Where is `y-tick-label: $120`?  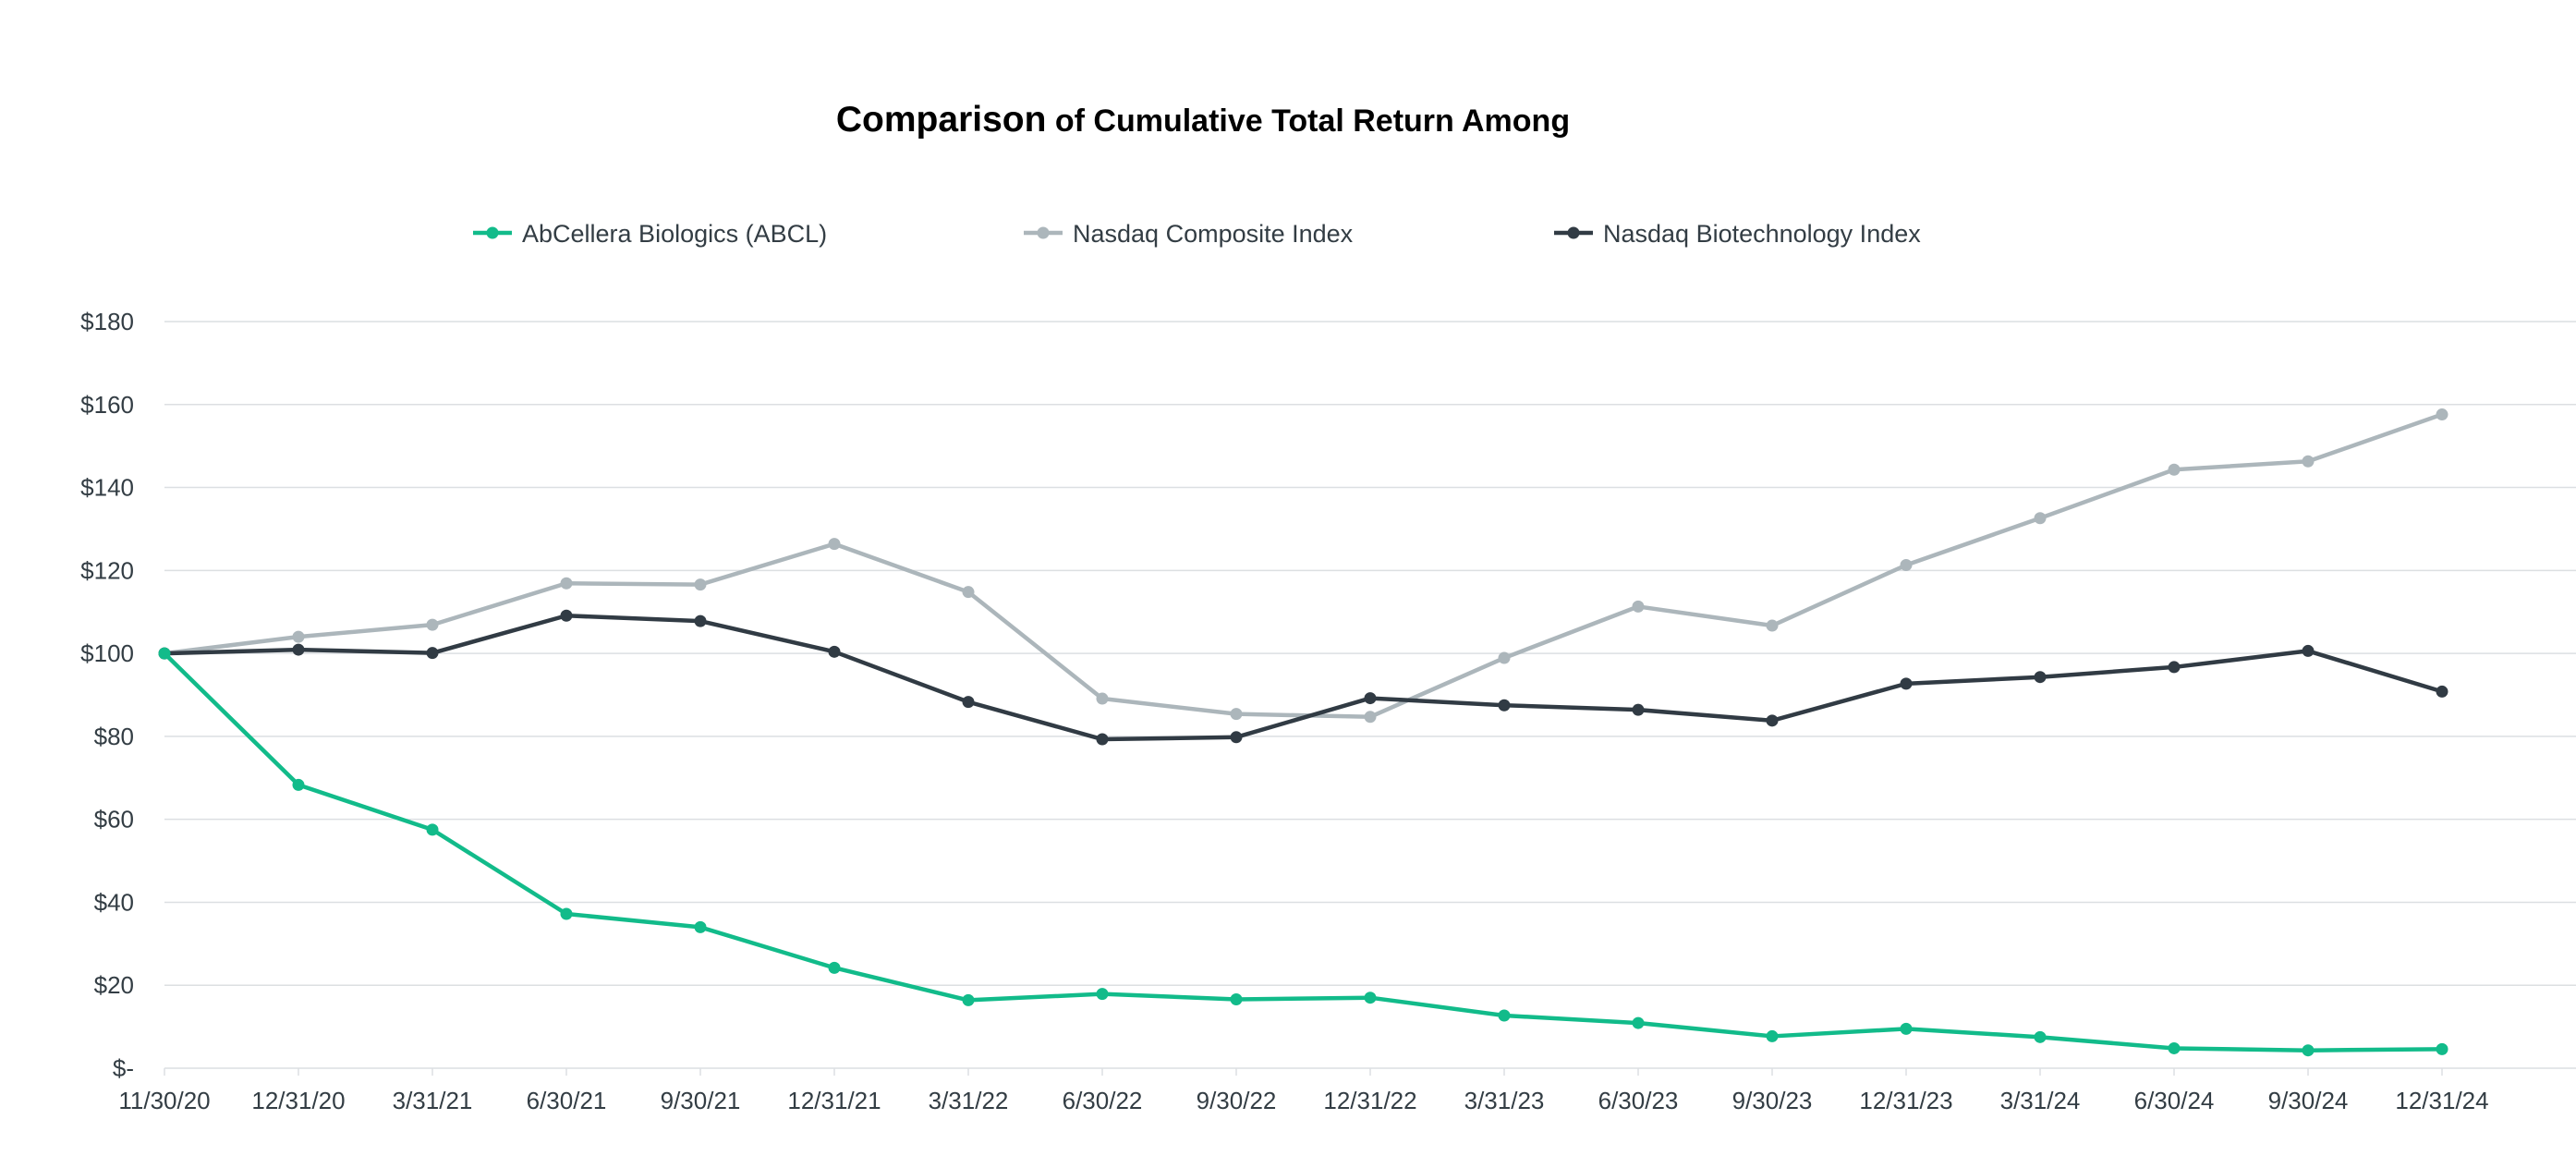 y-tick-label: $120 is located at coordinates (107, 570).